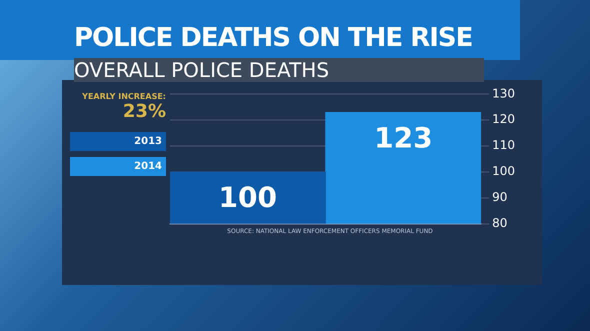 The image size is (590, 331). I want to click on y-tick-label: 90, so click(500, 197).